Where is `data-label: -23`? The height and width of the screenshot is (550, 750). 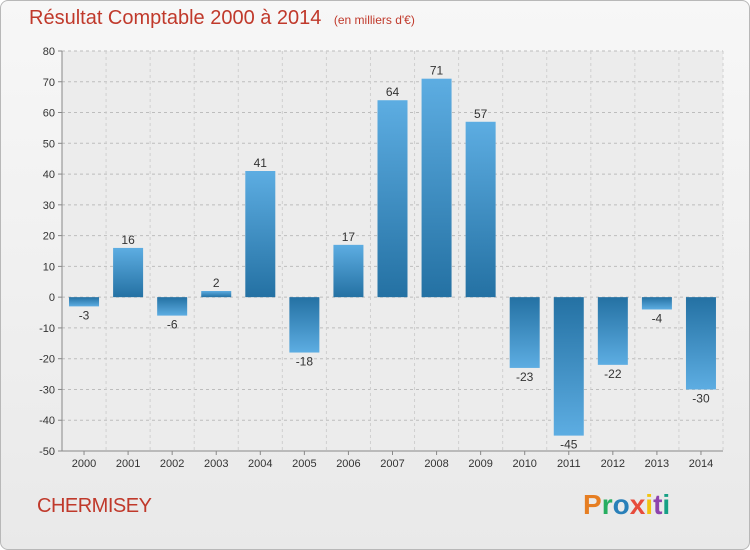 data-label: -23 is located at coordinates (525, 377).